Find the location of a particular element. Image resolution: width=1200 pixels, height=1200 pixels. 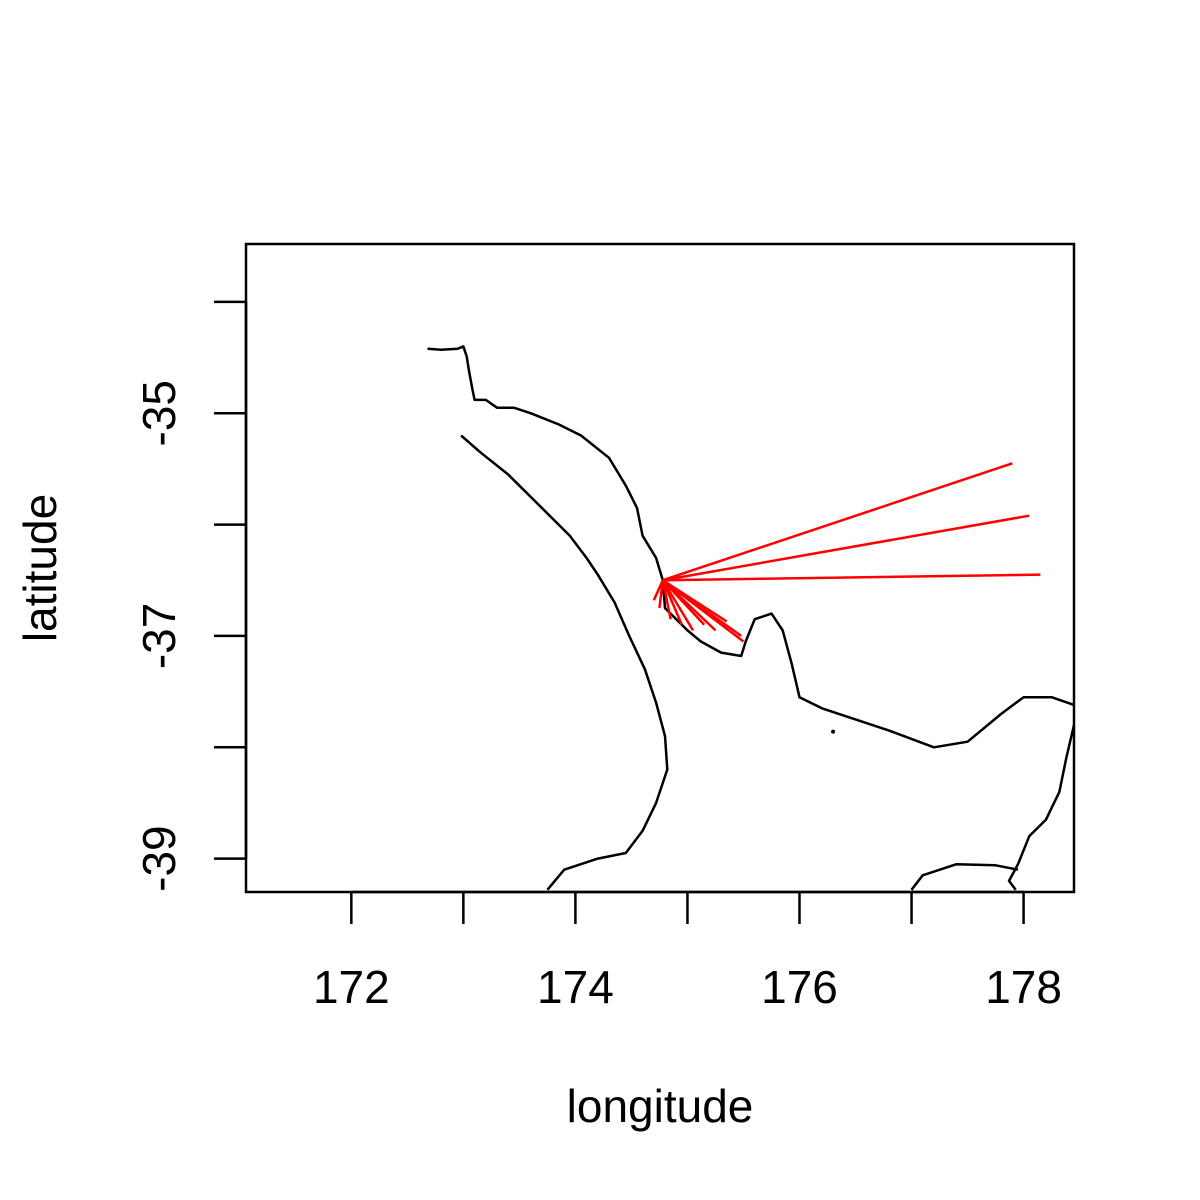

y-tick-label: -35 is located at coordinates (159, 413).